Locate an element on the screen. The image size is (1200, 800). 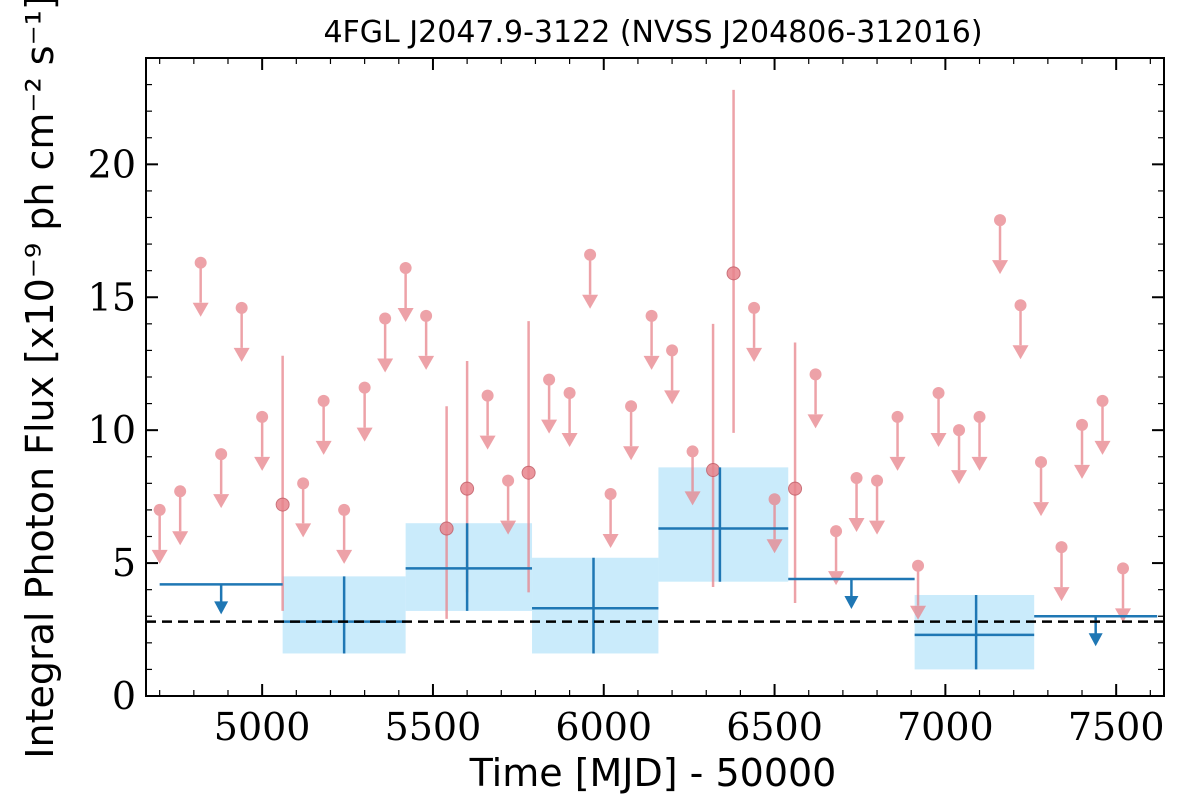
y-tick-label: 20 is located at coordinates (112, 164).